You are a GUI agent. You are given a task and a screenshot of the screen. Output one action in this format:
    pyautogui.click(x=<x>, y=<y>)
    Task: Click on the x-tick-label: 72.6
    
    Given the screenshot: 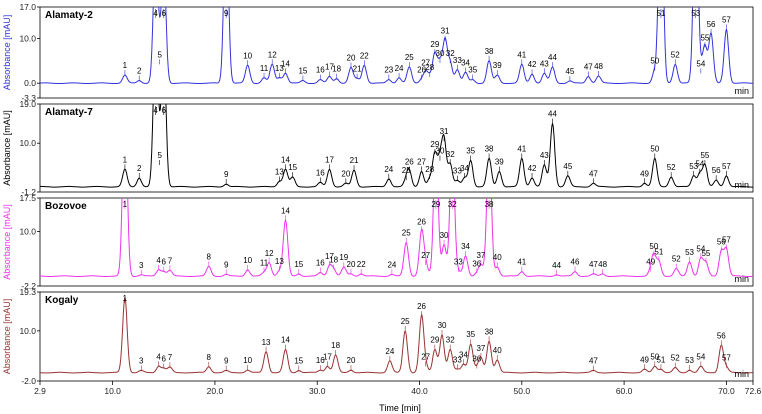 What is the action you would take?
    pyautogui.click(x=753, y=391)
    